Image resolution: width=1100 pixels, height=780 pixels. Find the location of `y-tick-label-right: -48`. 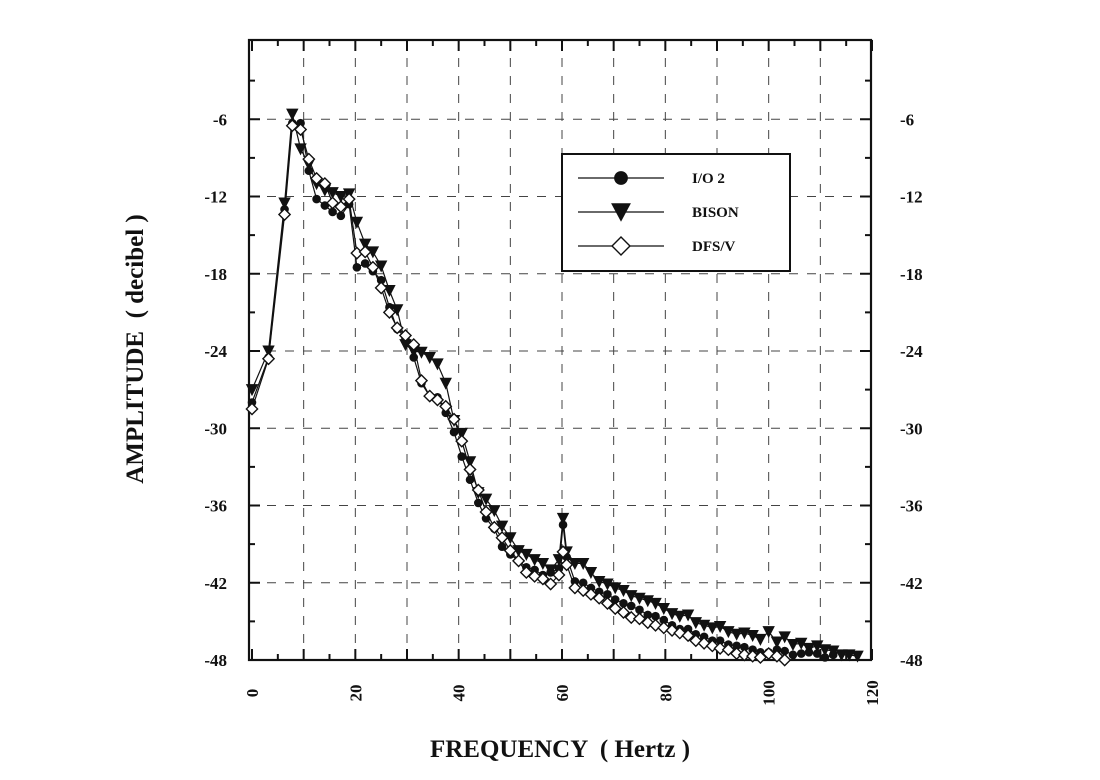

y-tick-label-right: -48 is located at coordinates (911, 660).